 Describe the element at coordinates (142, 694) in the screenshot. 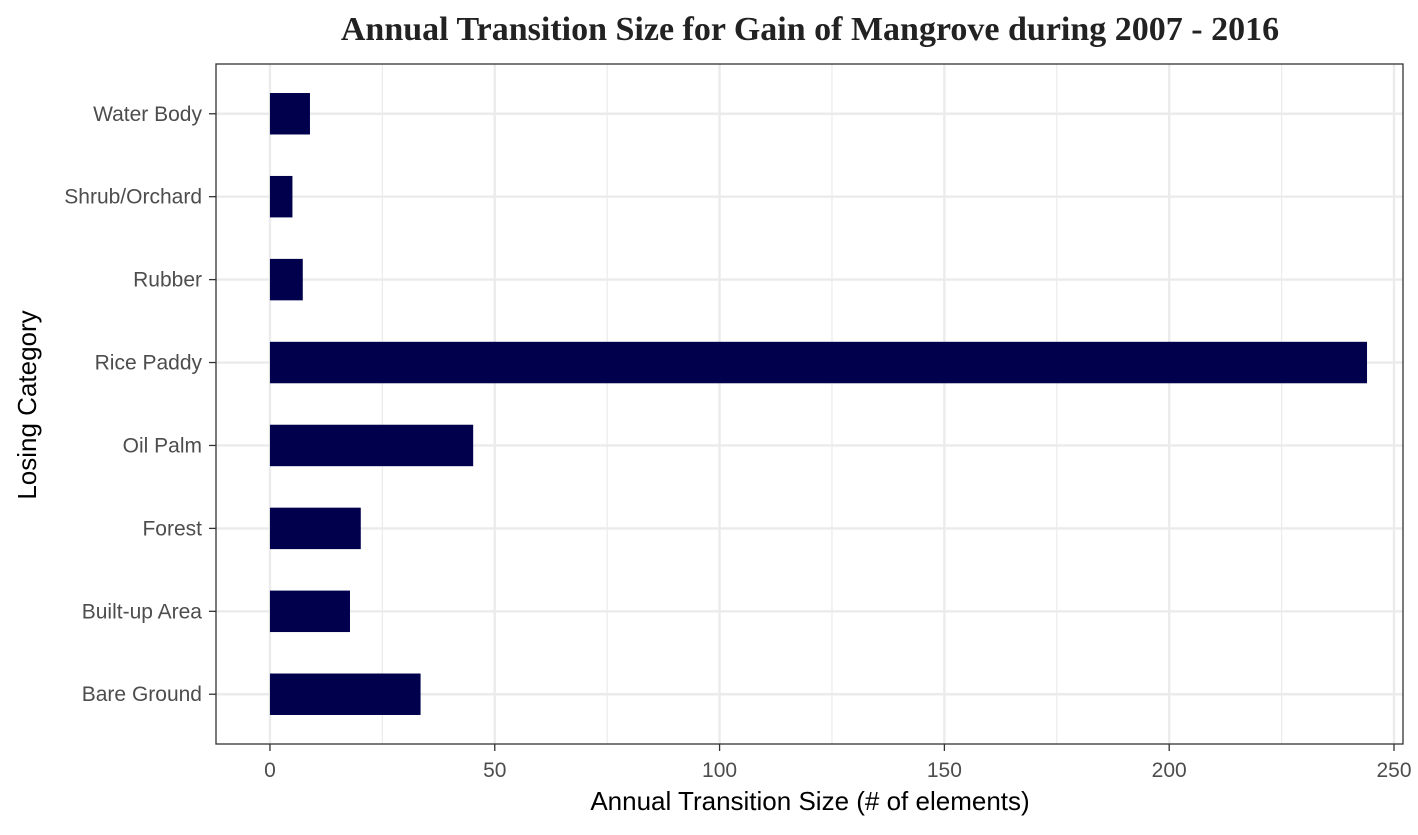

I see `y-tick-label: Bare Ground` at that location.